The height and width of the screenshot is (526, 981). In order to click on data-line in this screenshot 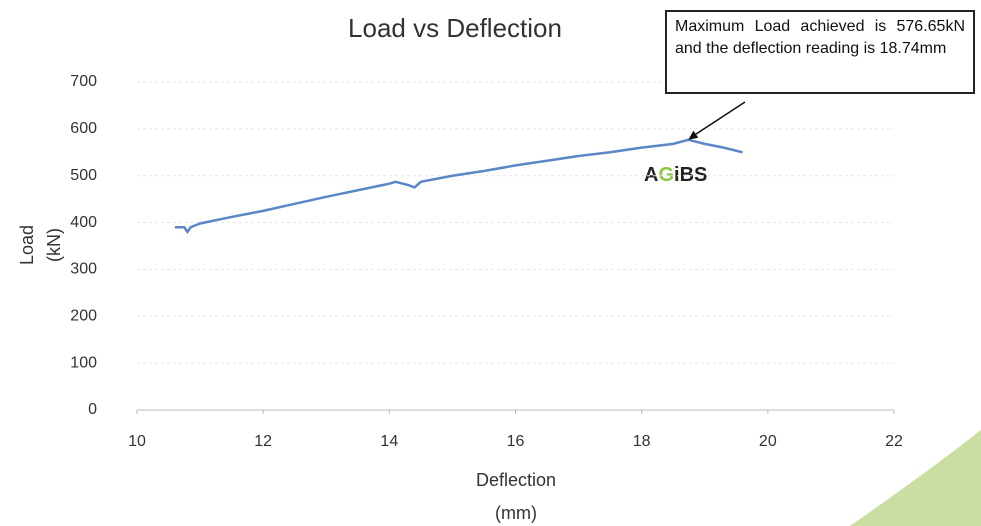, I will do `click(458, 186)`.